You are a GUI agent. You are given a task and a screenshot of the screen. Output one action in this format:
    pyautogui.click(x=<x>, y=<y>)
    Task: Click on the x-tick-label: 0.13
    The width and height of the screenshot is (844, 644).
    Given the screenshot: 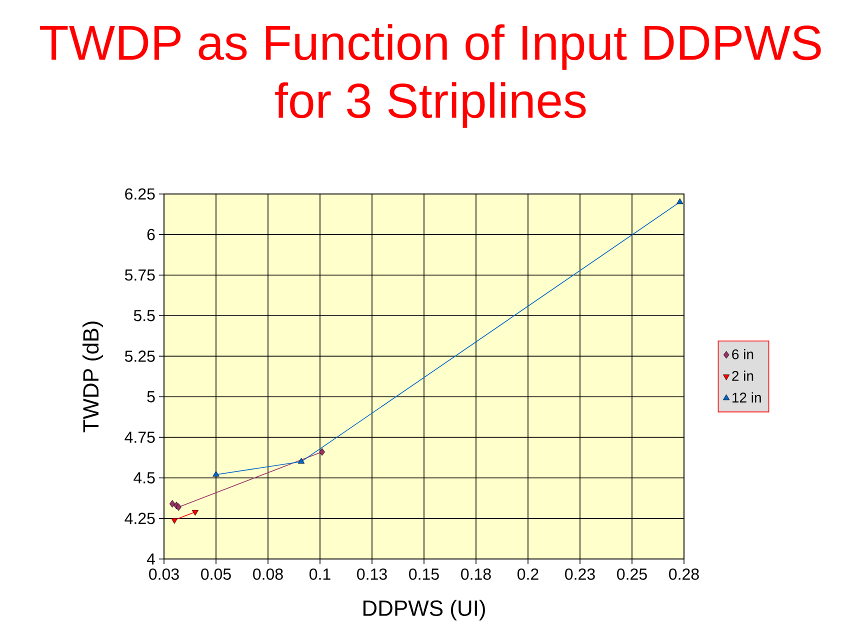 What is the action you would take?
    pyautogui.click(x=372, y=574)
    